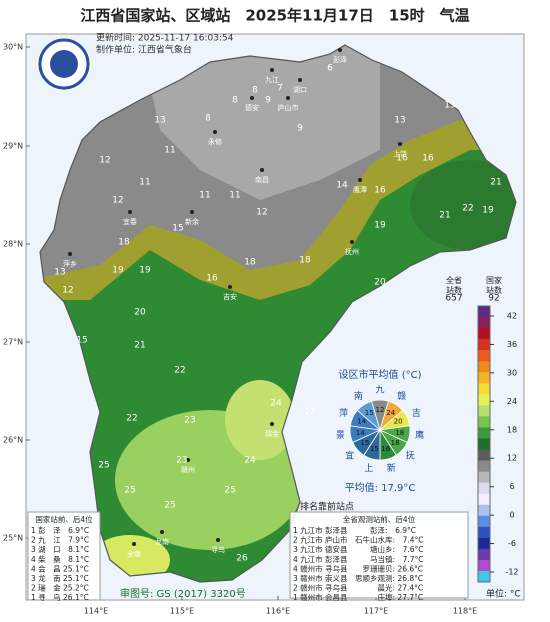 The width and height of the screenshot is (550, 622). I want to click on count-value: 657, so click(453, 299).